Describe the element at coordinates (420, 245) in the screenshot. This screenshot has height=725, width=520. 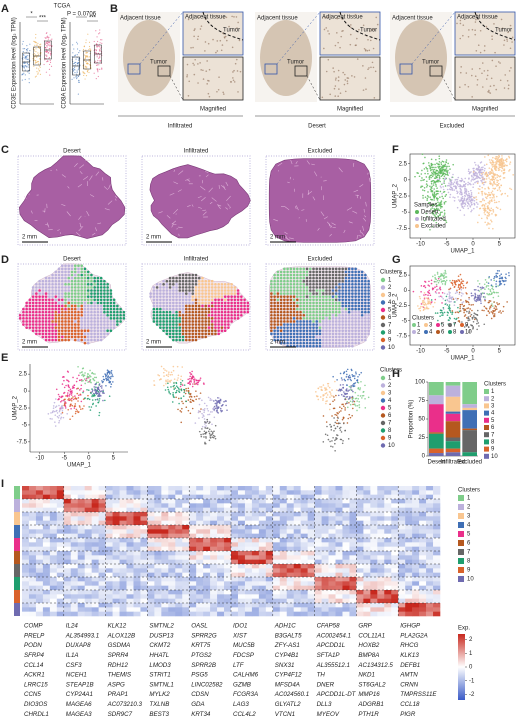
I see `x-tick-label: -10` at that location.